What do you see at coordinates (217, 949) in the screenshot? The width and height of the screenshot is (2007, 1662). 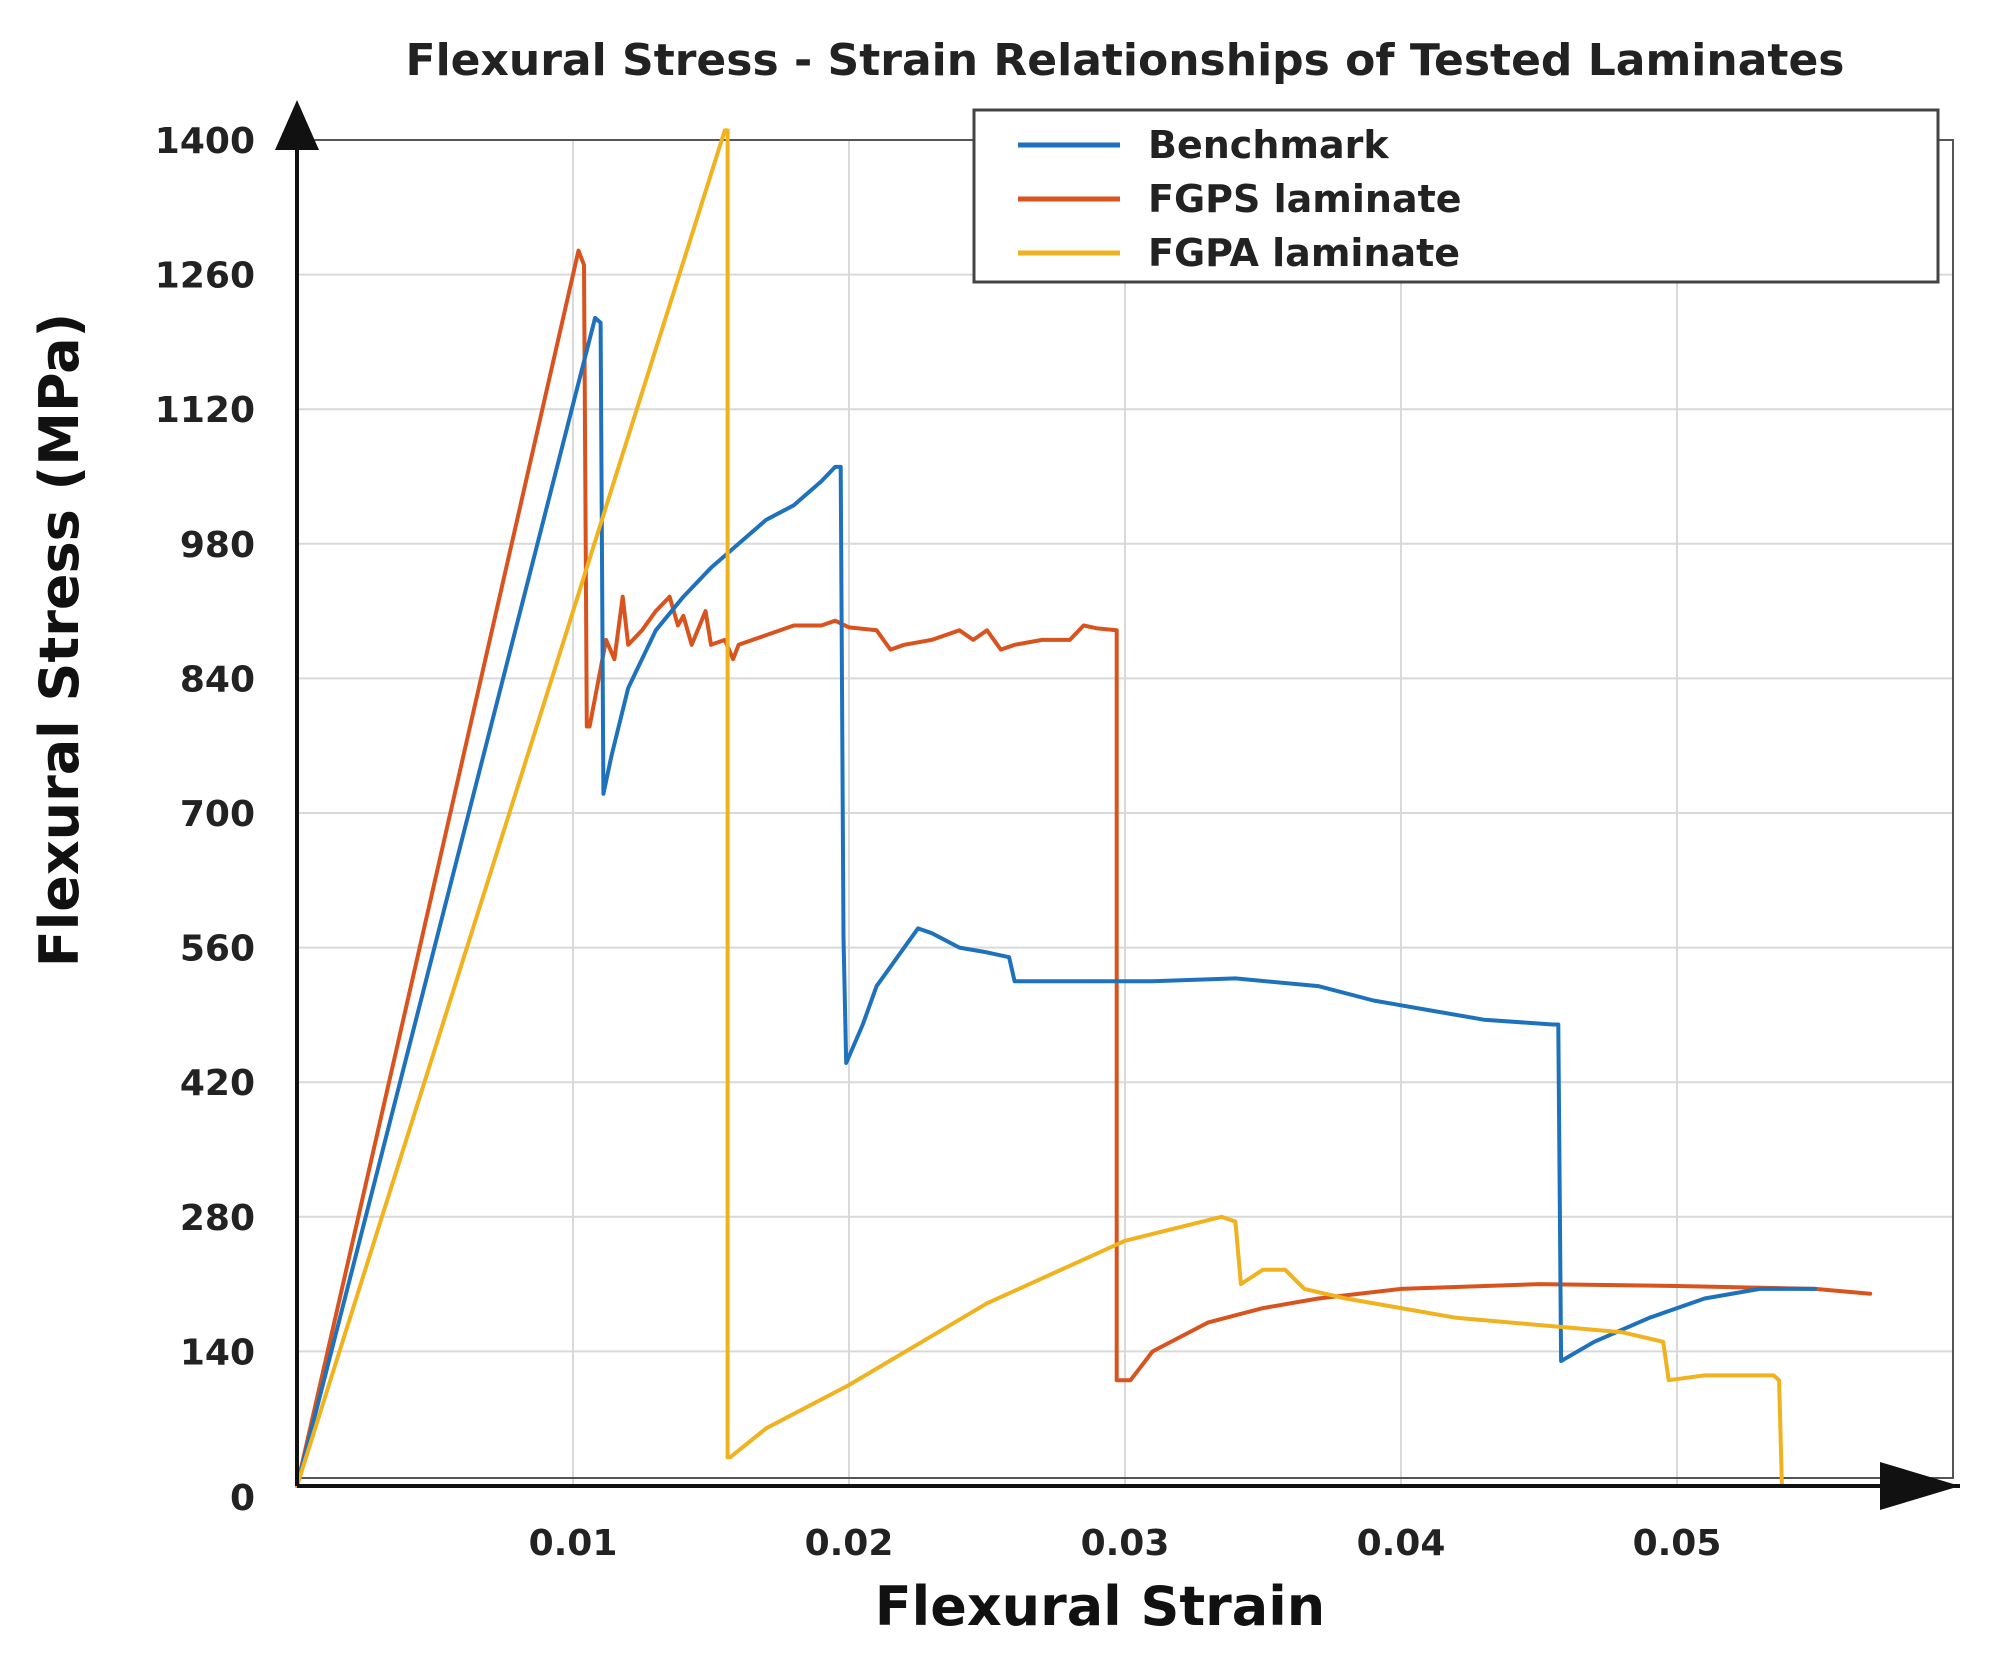 I see `y-tick-label: 560` at bounding box center [217, 949].